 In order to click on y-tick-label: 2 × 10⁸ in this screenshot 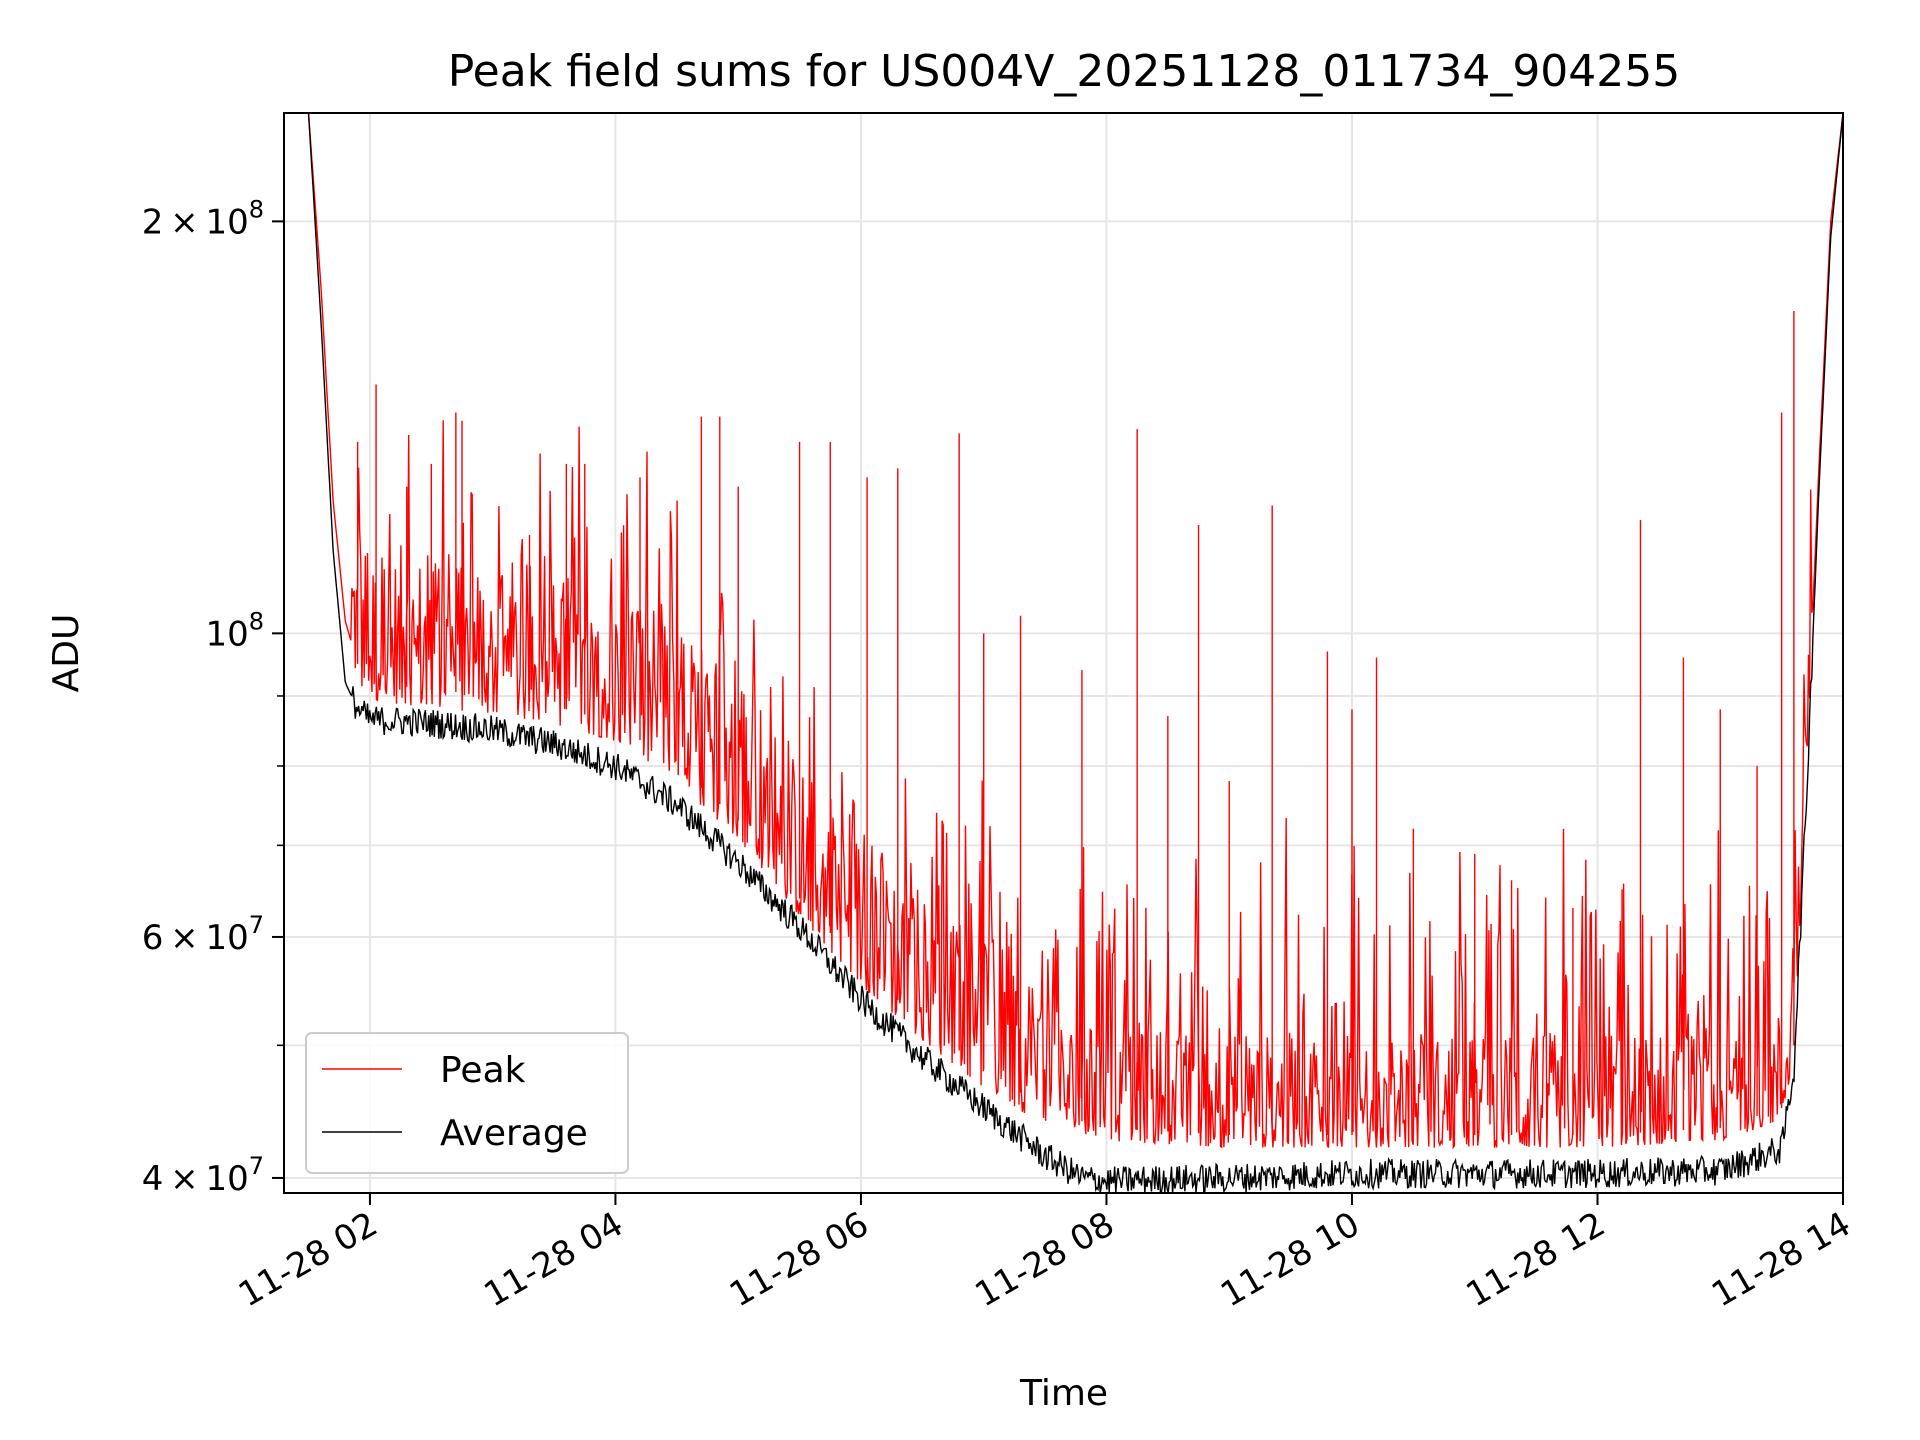, I will do `click(203, 218)`.